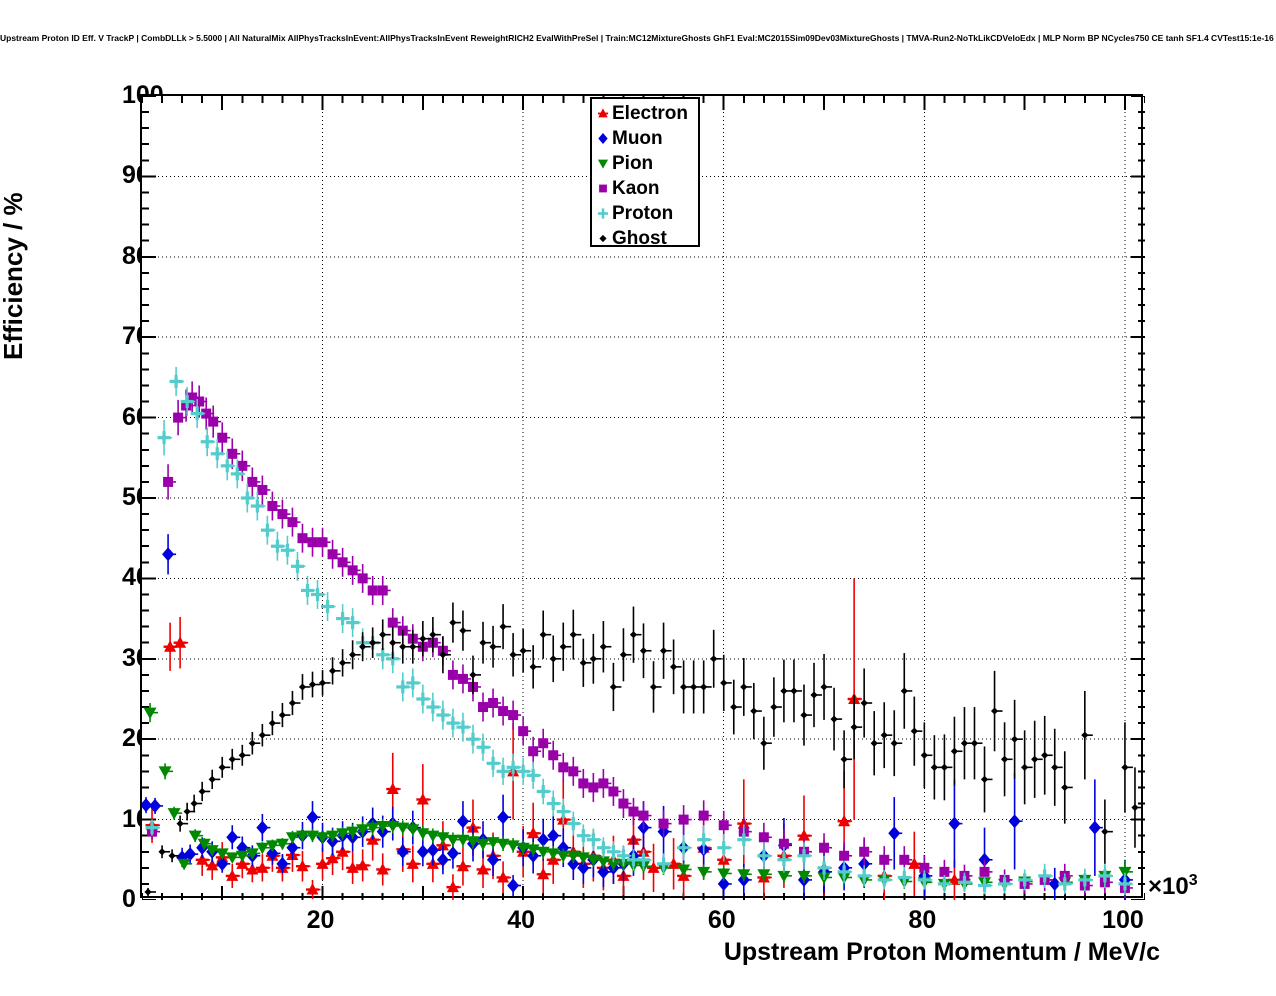 The image size is (1276, 996). I want to click on legend-entry-proton: Proton, so click(646, 213).